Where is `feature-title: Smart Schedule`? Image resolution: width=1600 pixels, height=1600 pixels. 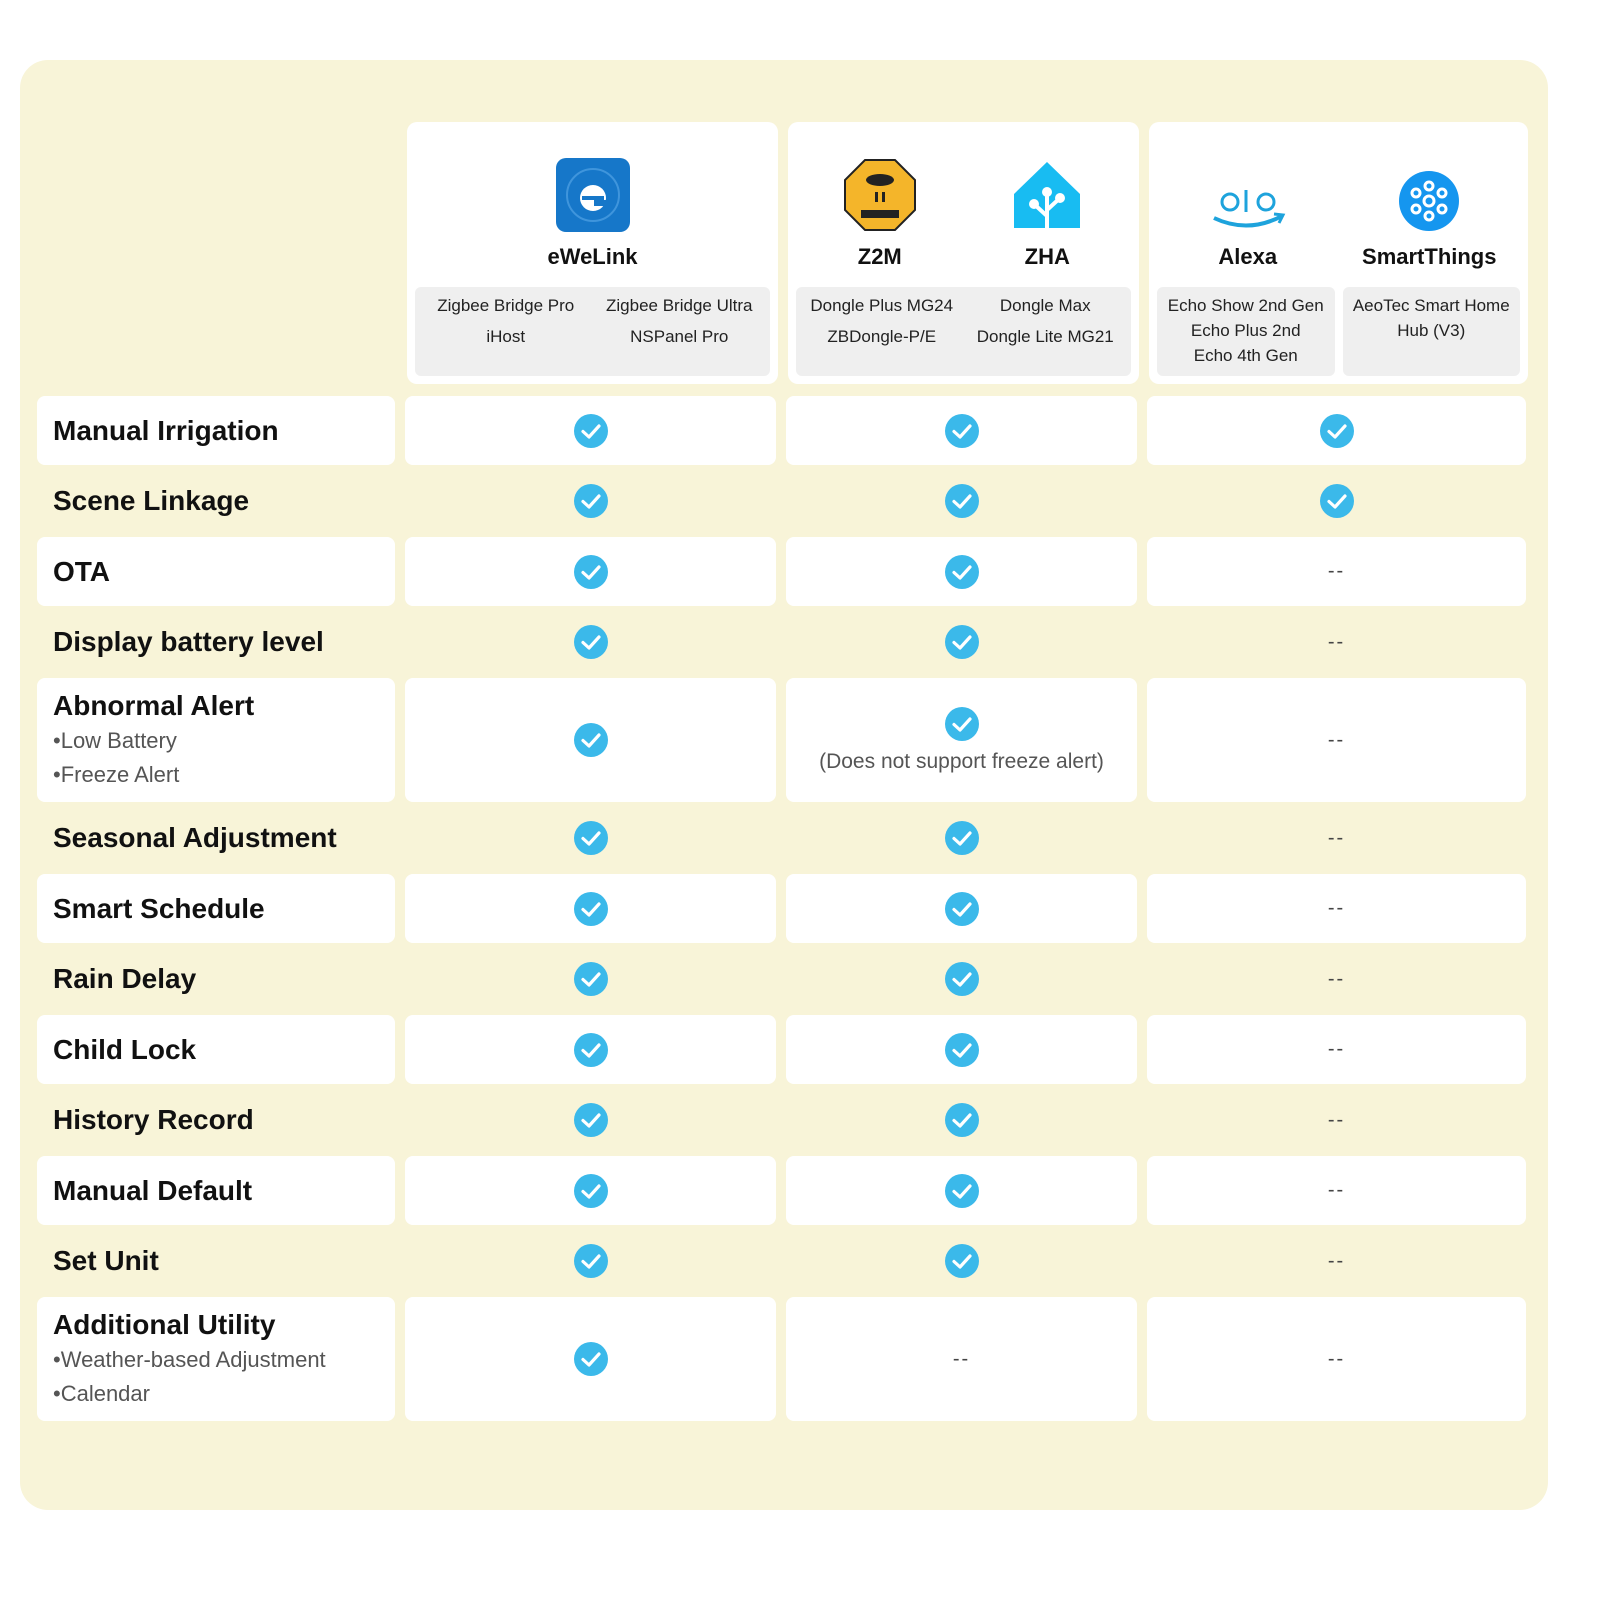 feature-title: Smart Schedule is located at coordinates (159, 908).